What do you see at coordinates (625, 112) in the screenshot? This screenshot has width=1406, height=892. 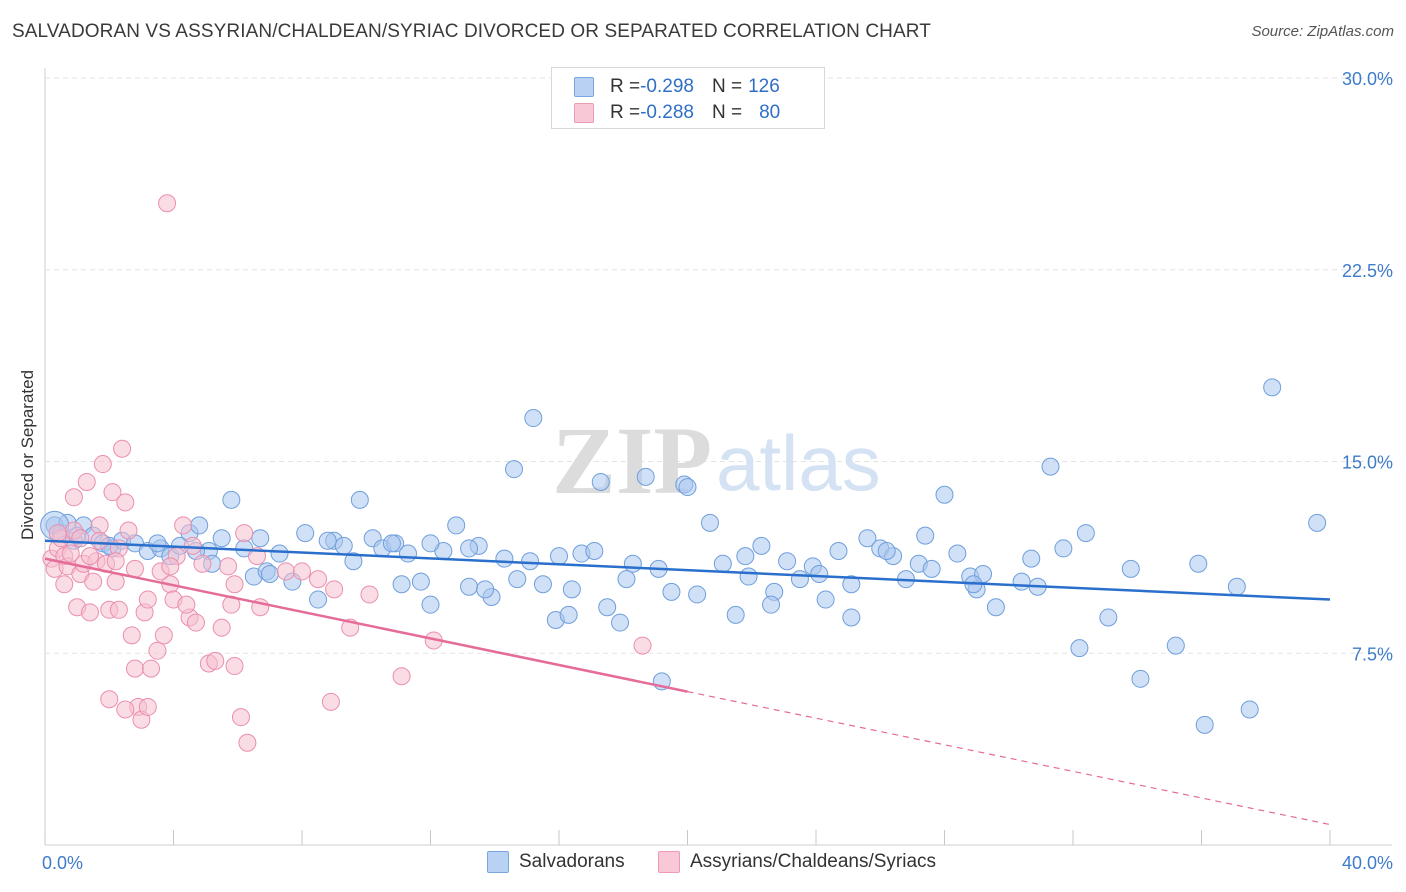 I see `legend-r-label: R =` at bounding box center [625, 112].